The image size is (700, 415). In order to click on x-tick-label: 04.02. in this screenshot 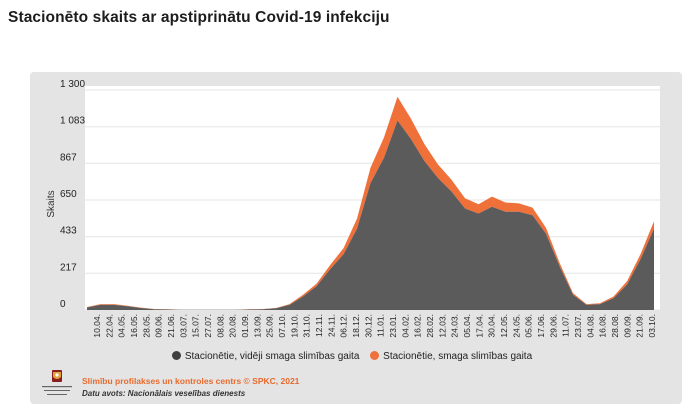, I will do `click(405, 326)`.